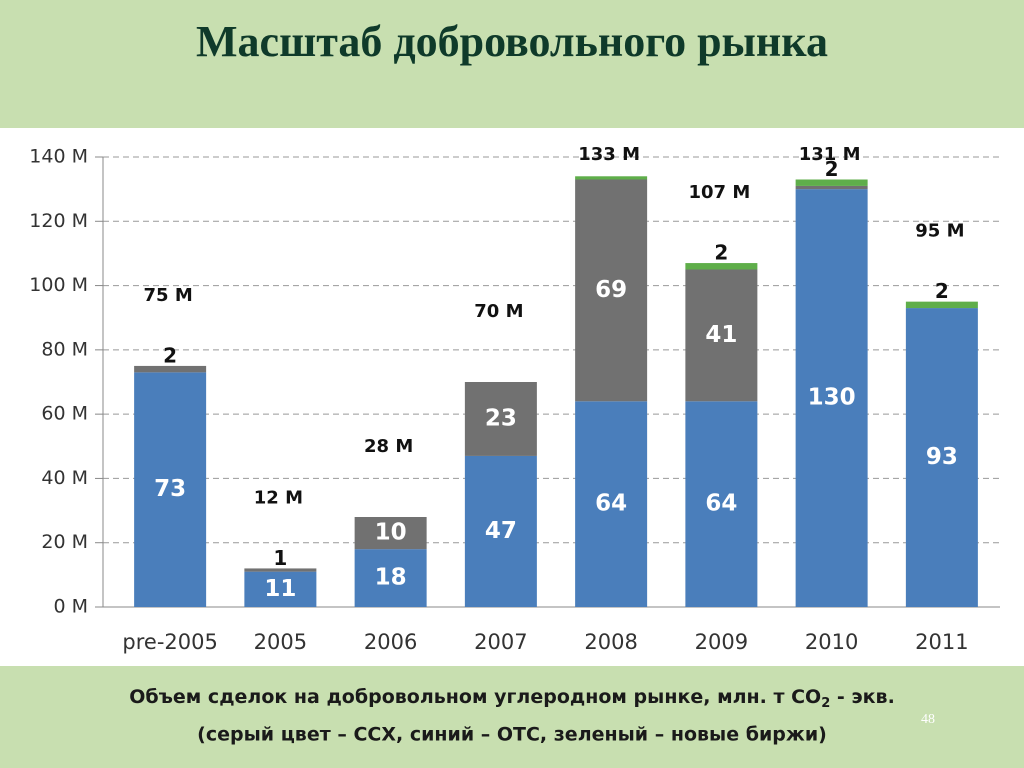  What do you see at coordinates (64, 414) in the screenshot?
I see `y-tick-label: 60 M` at bounding box center [64, 414].